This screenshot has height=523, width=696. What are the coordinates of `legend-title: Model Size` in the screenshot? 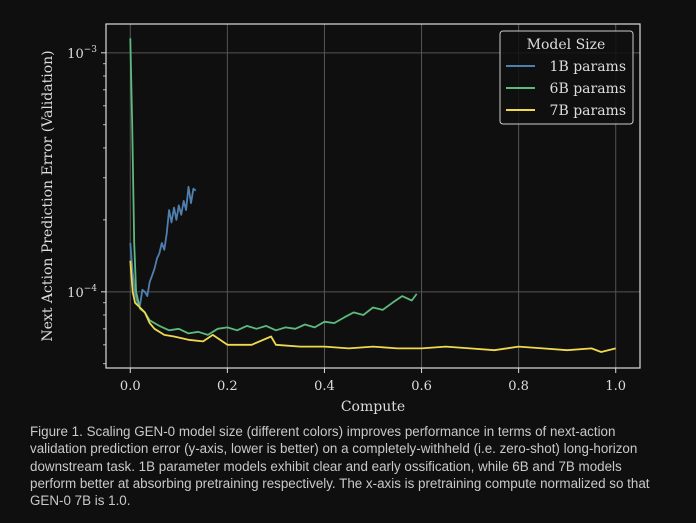 It's located at (566, 45).